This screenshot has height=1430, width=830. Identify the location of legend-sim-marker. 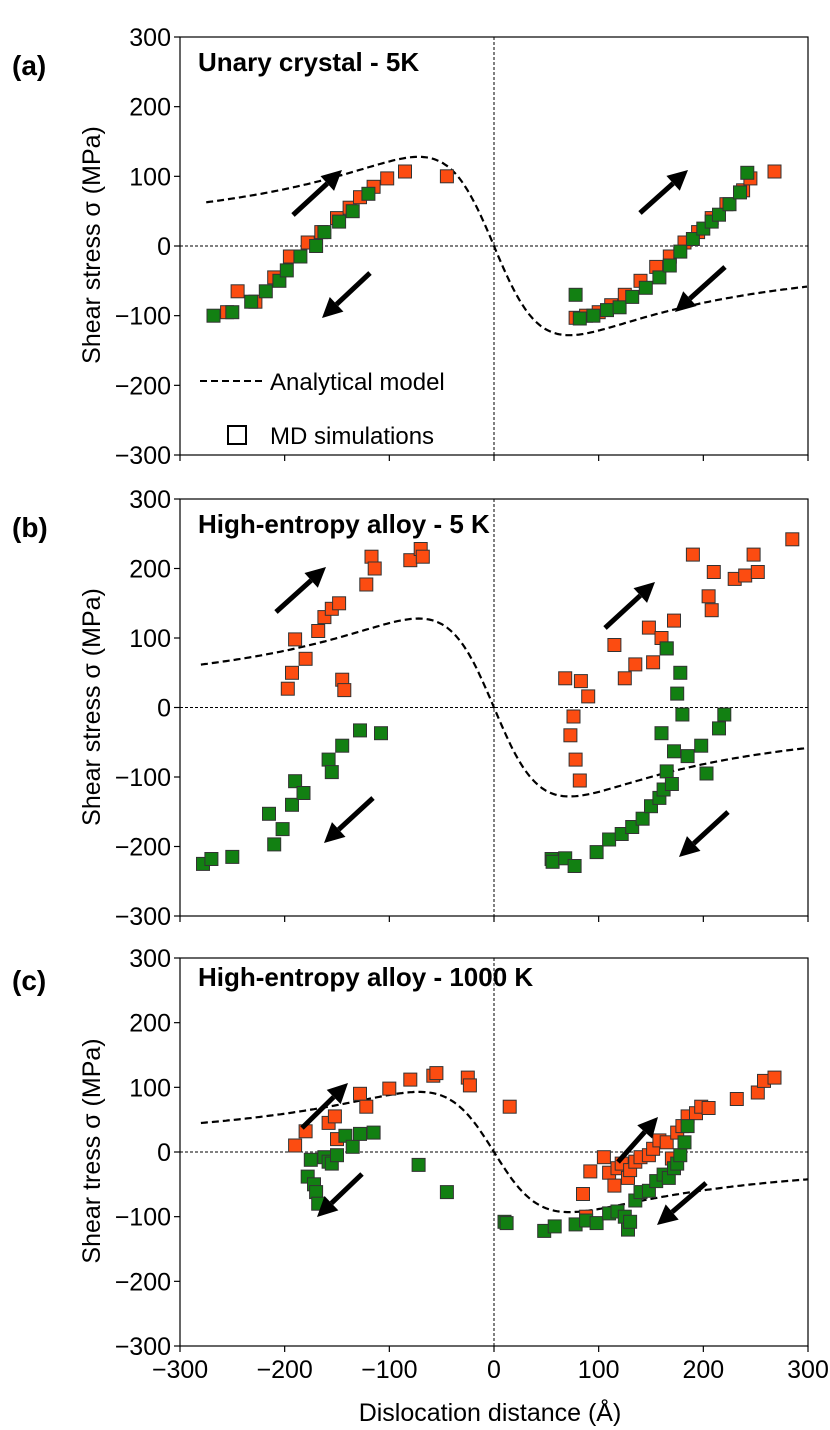
(237, 435).